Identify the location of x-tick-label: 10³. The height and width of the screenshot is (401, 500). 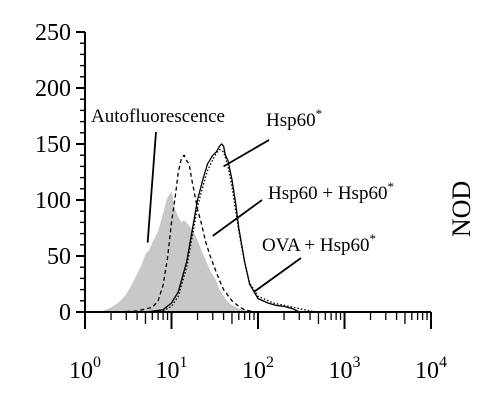
(345, 369).